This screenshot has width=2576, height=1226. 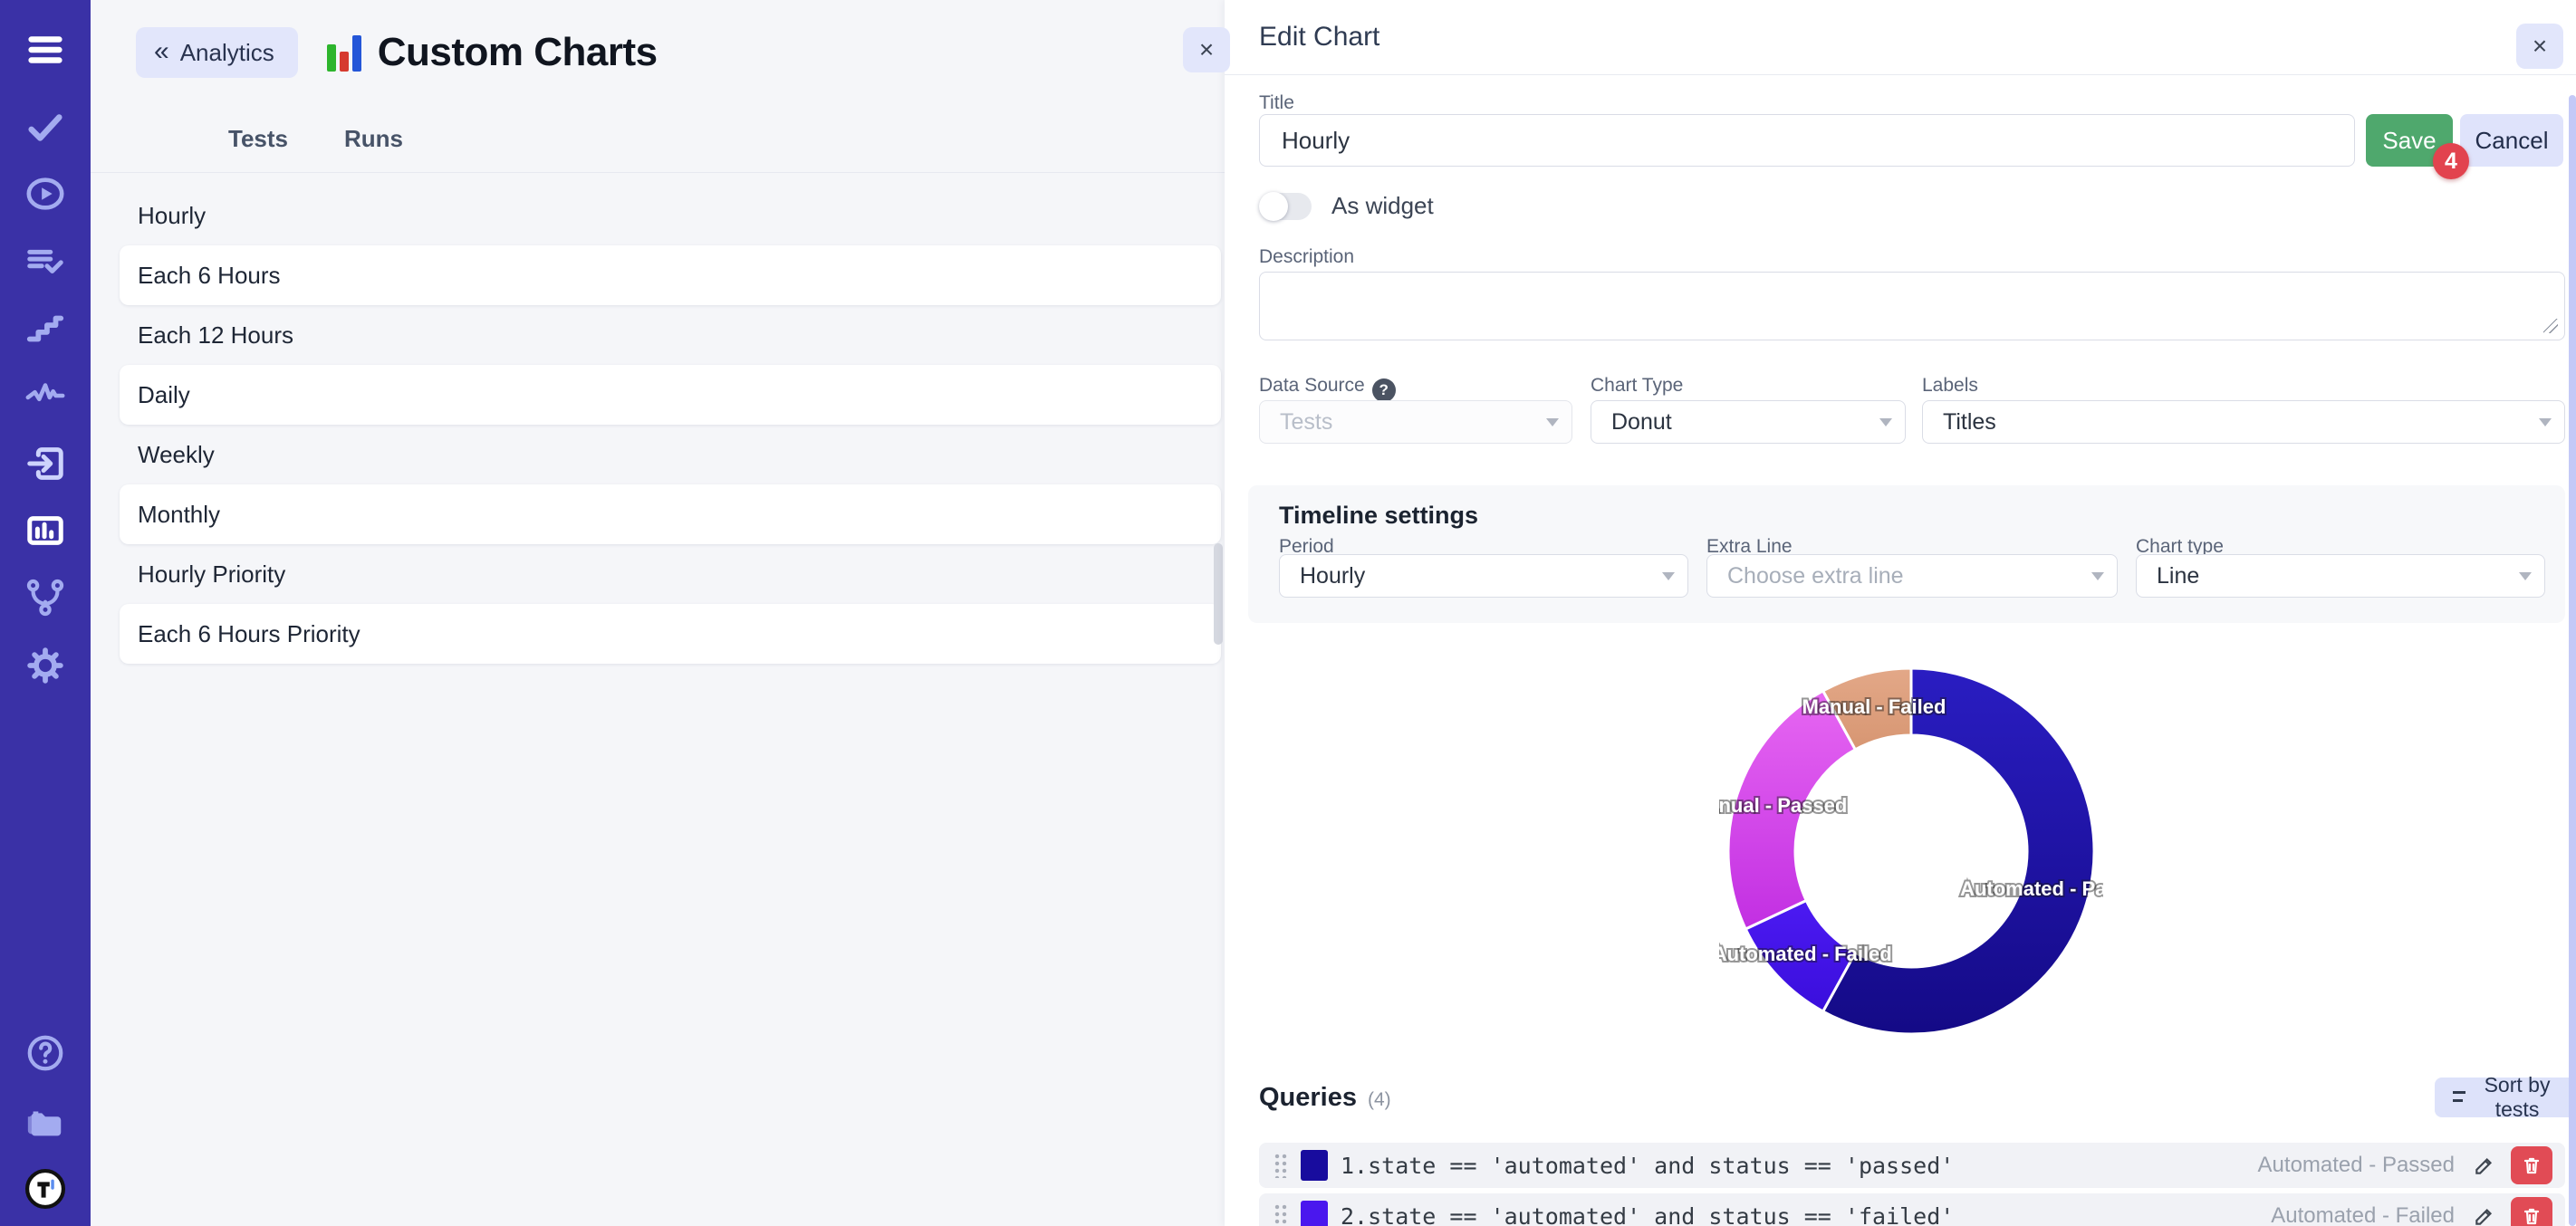 I want to click on folder-icon, so click(x=45, y=1122).